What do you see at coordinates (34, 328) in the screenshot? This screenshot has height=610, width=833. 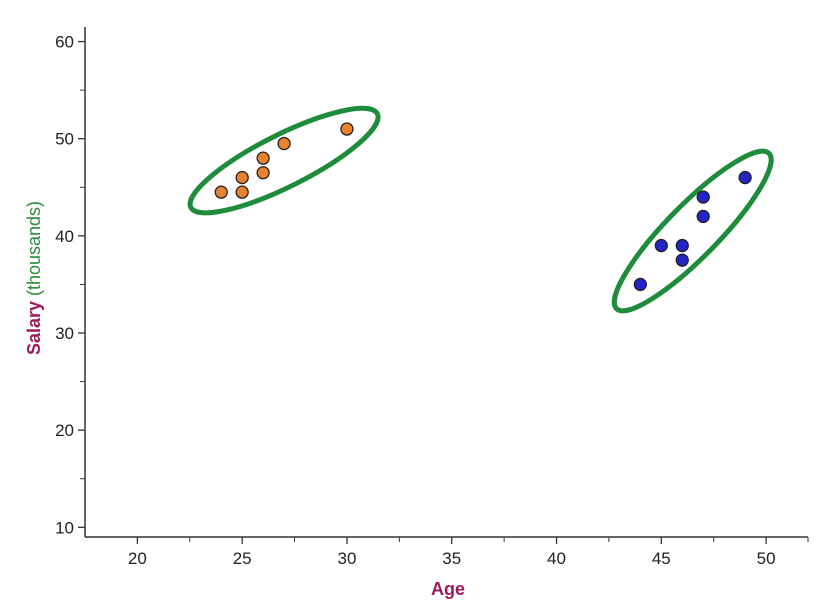 I see `y-axis-title-part: Salary` at bounding box center [34, 328].